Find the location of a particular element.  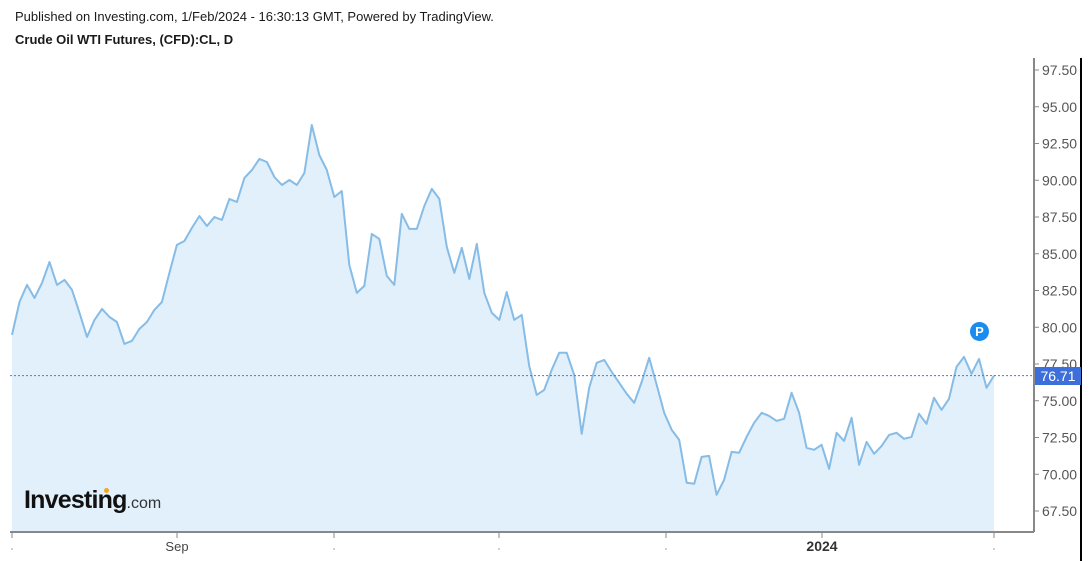

investing-logo: Investing.com is located at coordinates (92, 500).